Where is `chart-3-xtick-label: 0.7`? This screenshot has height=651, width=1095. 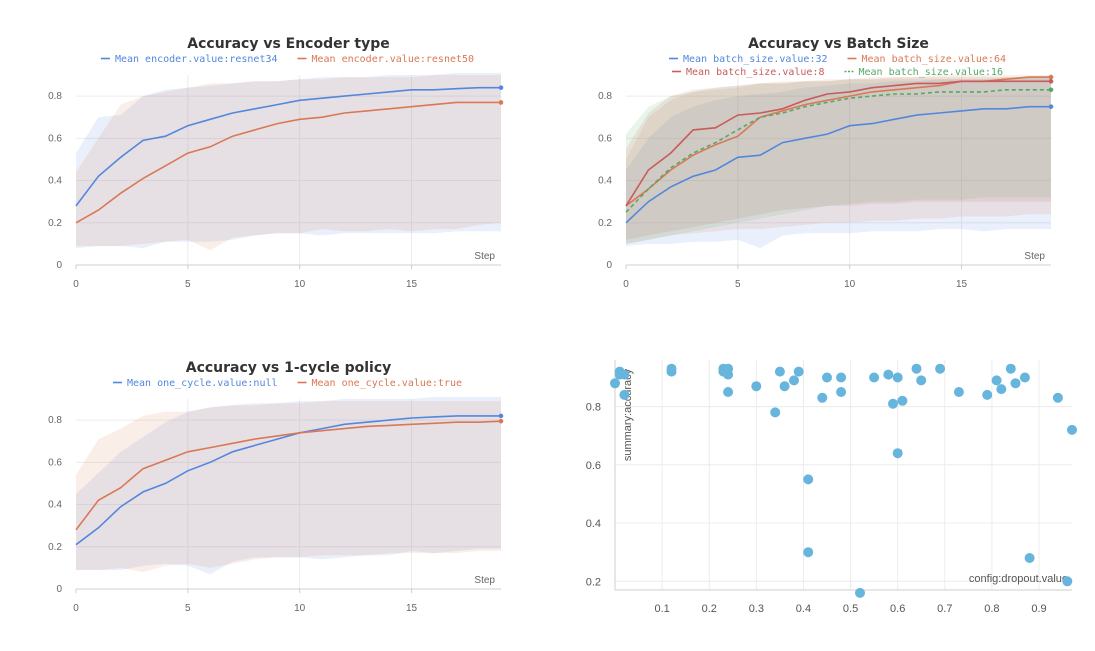
chart-3-xtick-label: 0.7 is located at coordinates (944, 609).